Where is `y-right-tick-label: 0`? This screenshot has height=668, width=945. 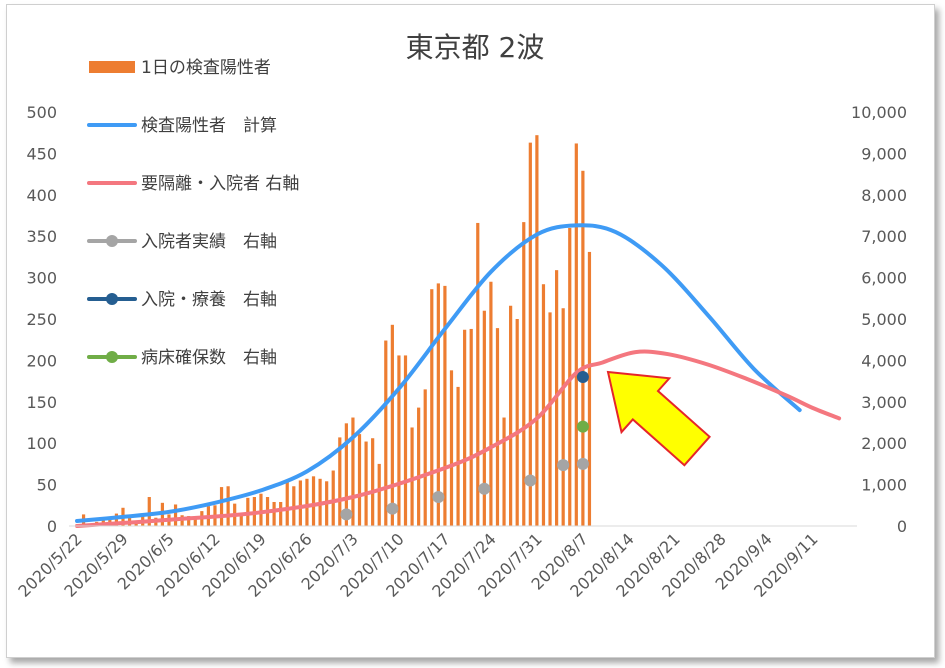 y-right-tick-label: 0 is located at coordinates (902, 526).